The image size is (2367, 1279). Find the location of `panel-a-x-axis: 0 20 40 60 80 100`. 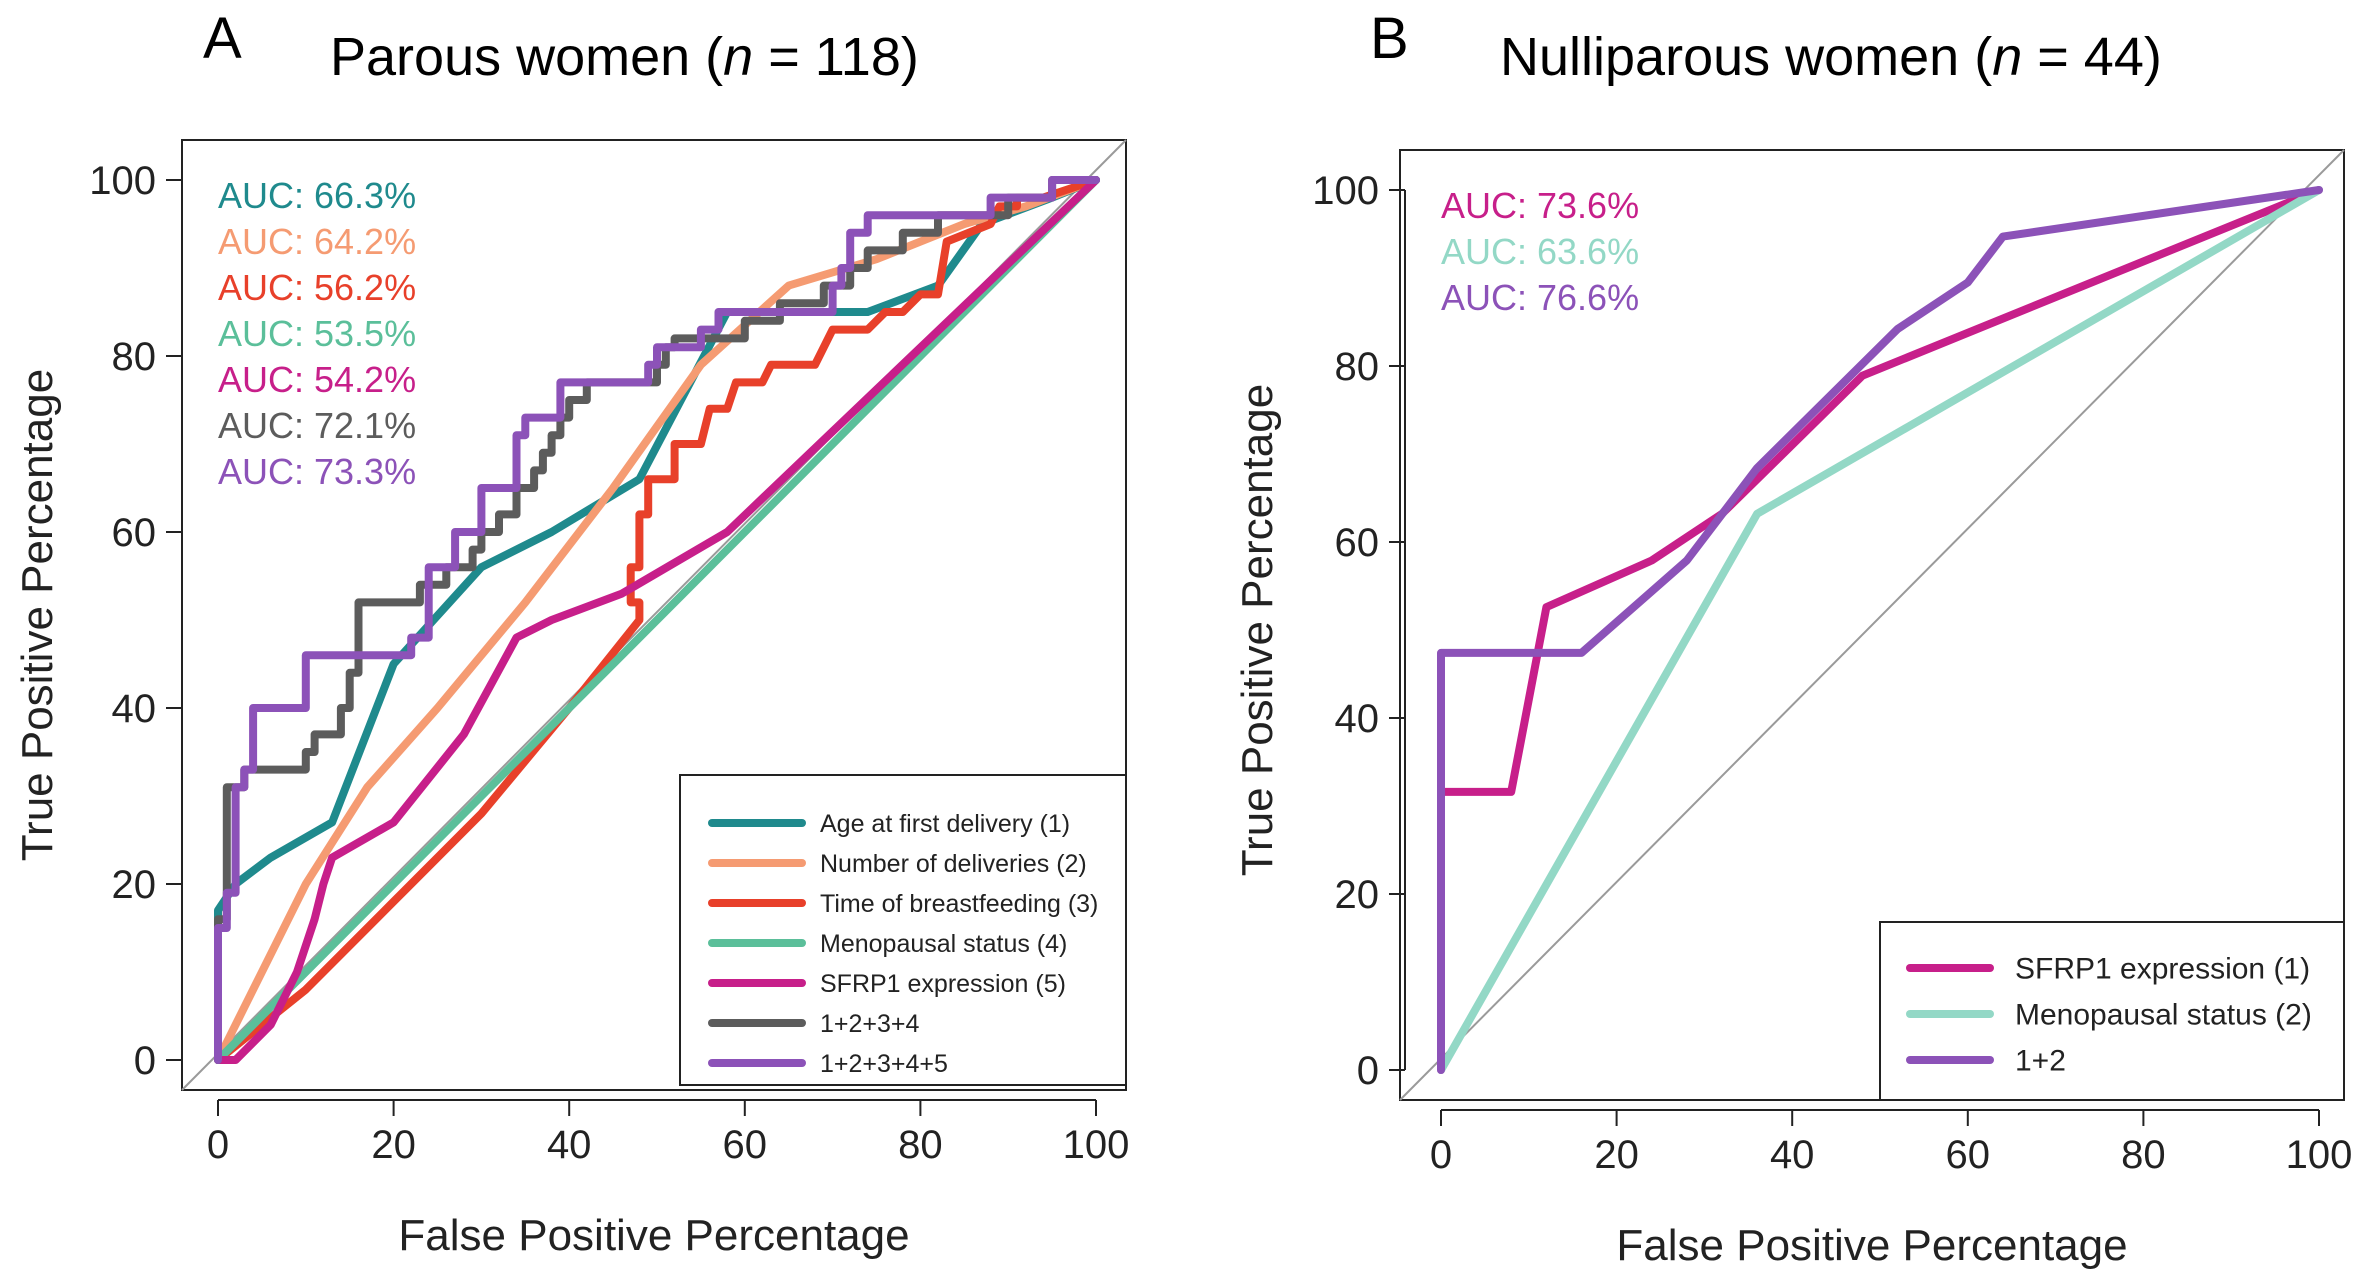

panel-a-x-axis: 0 20 40 60 80 100 is located at coordinates (668, 1133).